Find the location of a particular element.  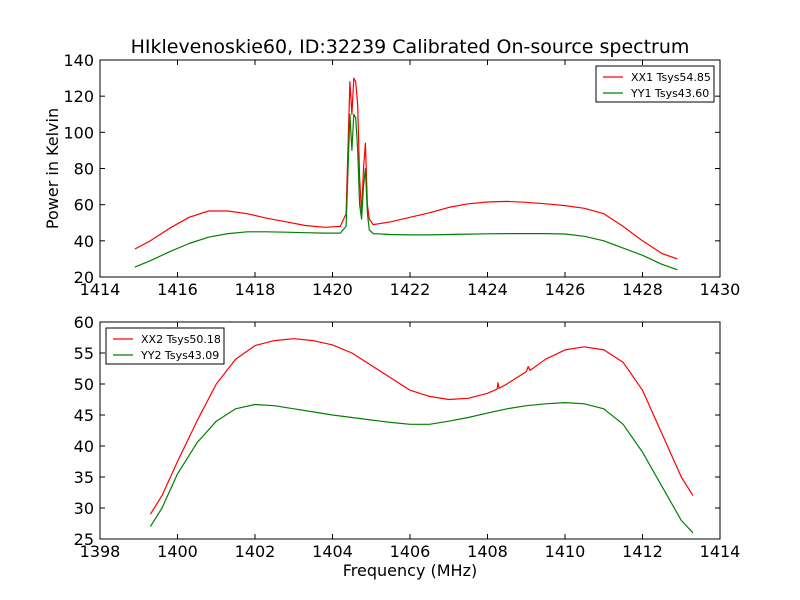

top-legend: XX1 Tsys54.85 YY1 Tsys43.60 is located at coordinates (655, 84).